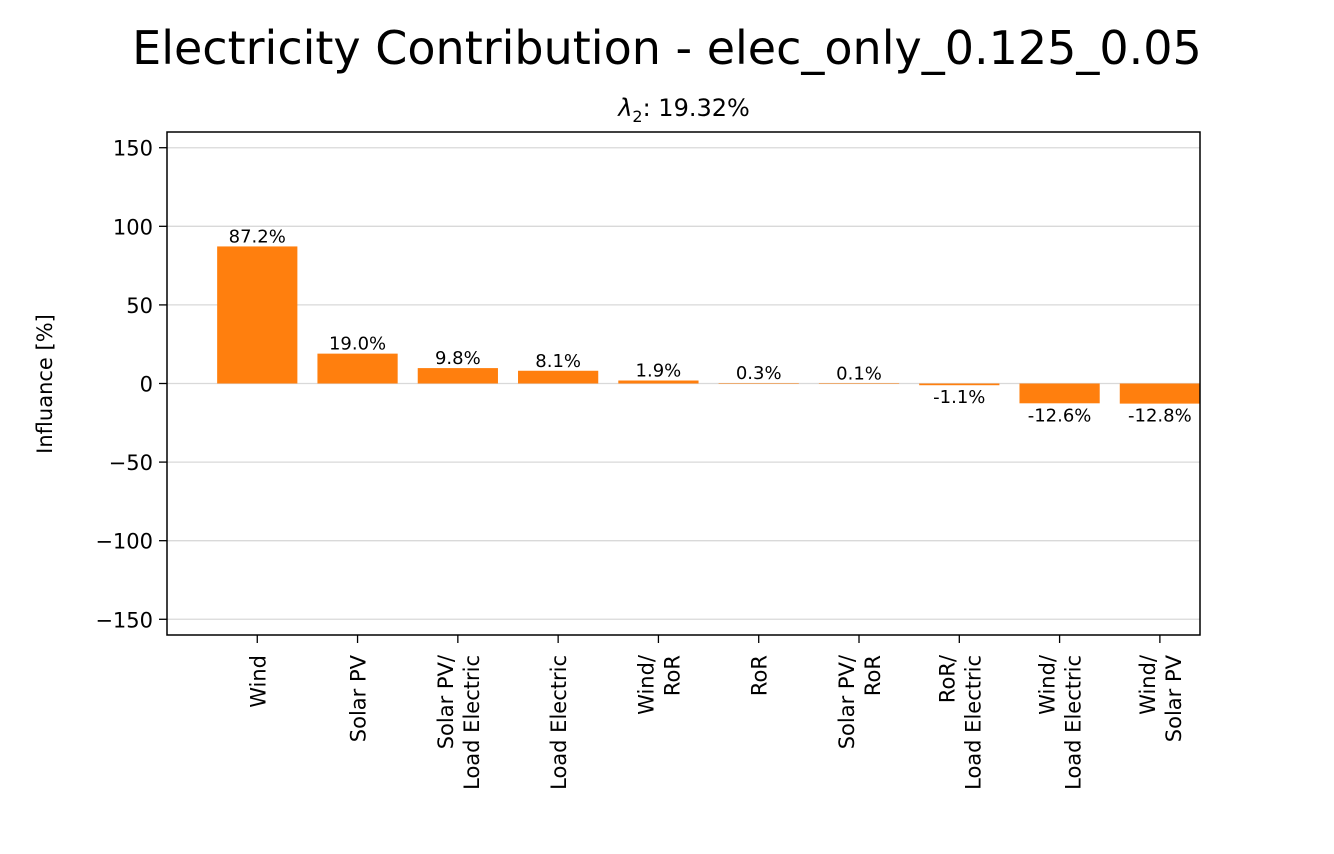 This screenshot has width=1334, height=854. Describe the element at coordinates (131, 384) in the screenshot. I see `y-axis: −150 −100 −50 0 50 100 150` at that location.